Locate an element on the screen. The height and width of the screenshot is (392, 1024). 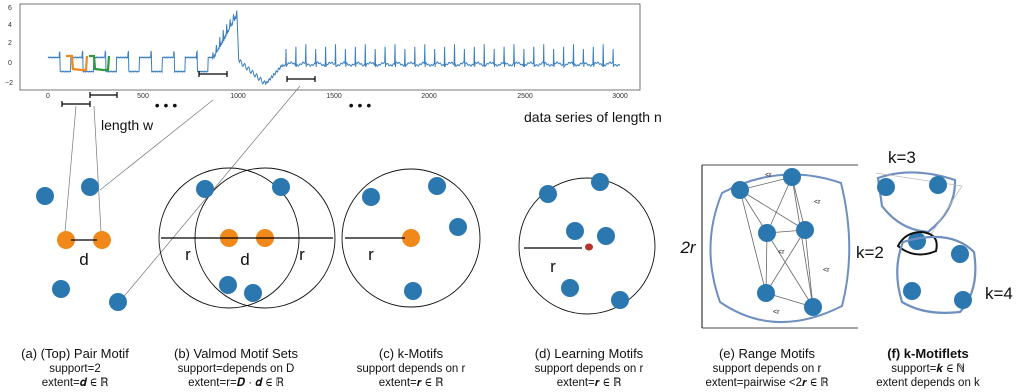
graph-edges is located at coordinates (776, 242).